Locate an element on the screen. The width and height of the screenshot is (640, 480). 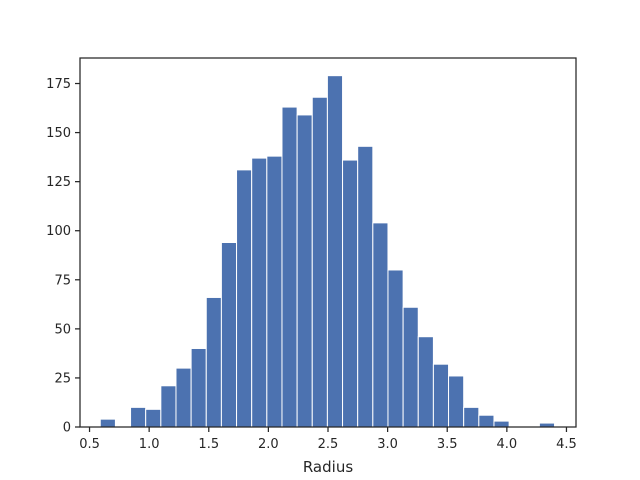
x-tick-label: 3.0 is located at coordinates (387, 444).